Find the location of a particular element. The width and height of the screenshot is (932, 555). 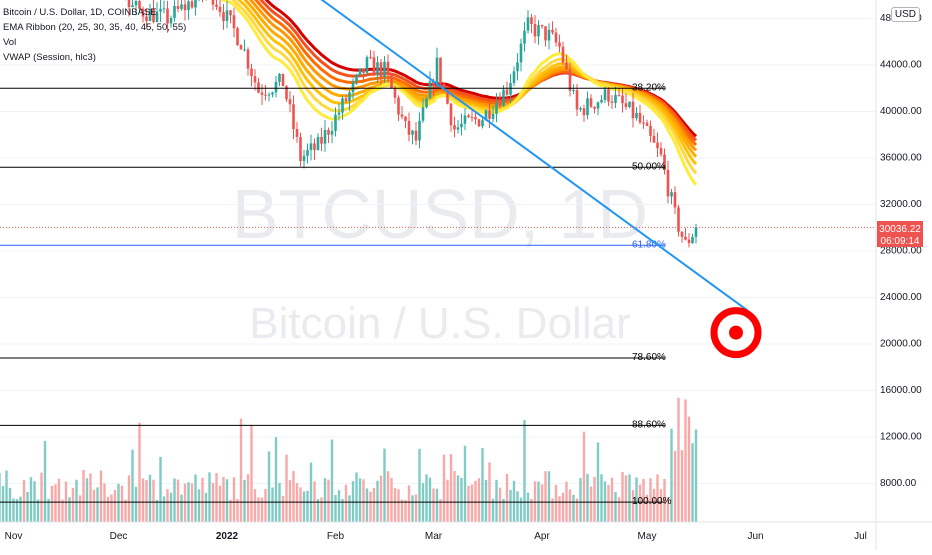

legend-title: Bitcoin / U.S. Dollar, 1D, COINBASE is located at coordinates (80, 12).